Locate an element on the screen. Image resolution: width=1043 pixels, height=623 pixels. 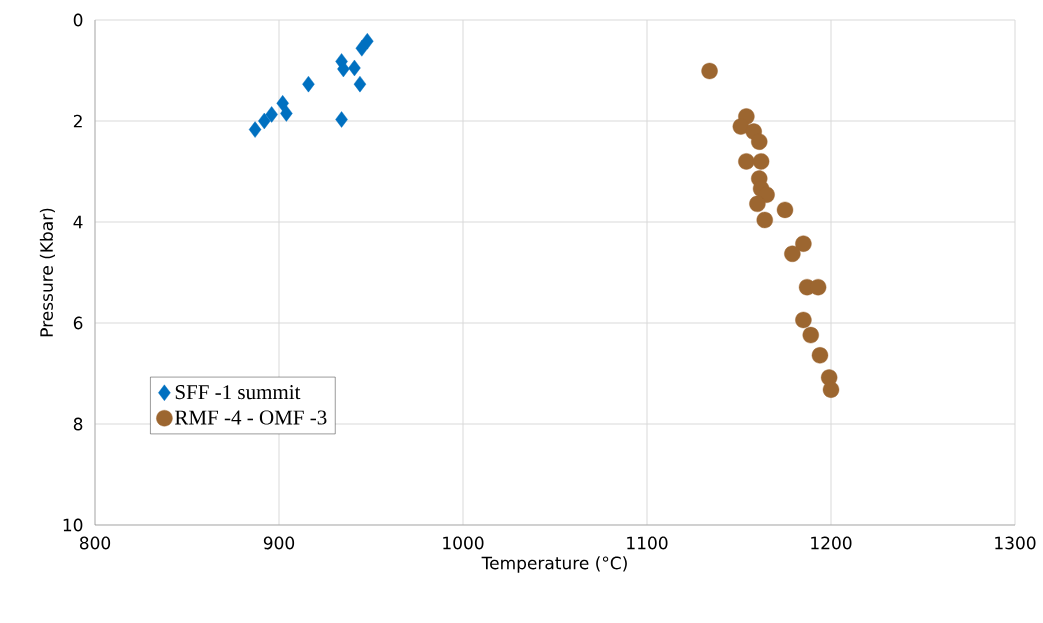
y-tick-label: 10 is located at coordinates (73, 525).